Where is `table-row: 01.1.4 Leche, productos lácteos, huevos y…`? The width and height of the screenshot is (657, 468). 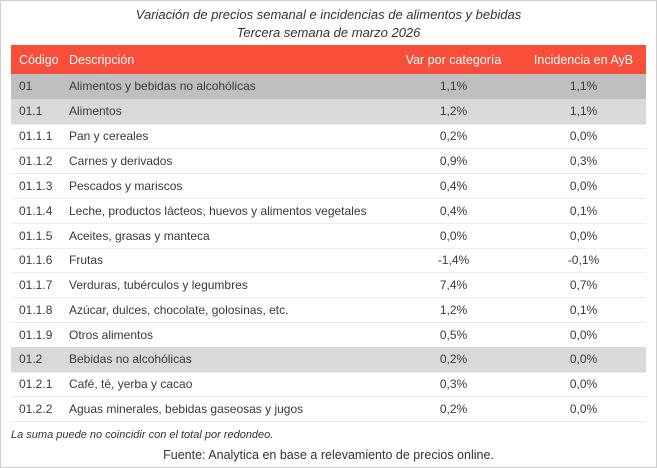 table-row: 01.1.4 Leche, productos lácteos, huevos y… is located at coordinates (328, 210).